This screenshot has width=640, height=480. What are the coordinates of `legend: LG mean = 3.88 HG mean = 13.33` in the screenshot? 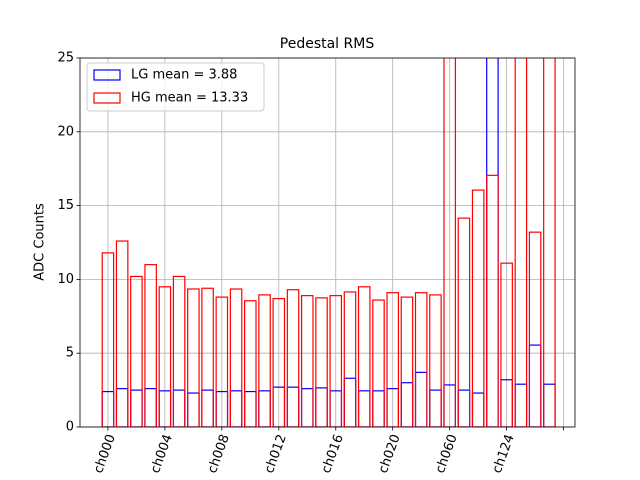 It's located at (175, 87).